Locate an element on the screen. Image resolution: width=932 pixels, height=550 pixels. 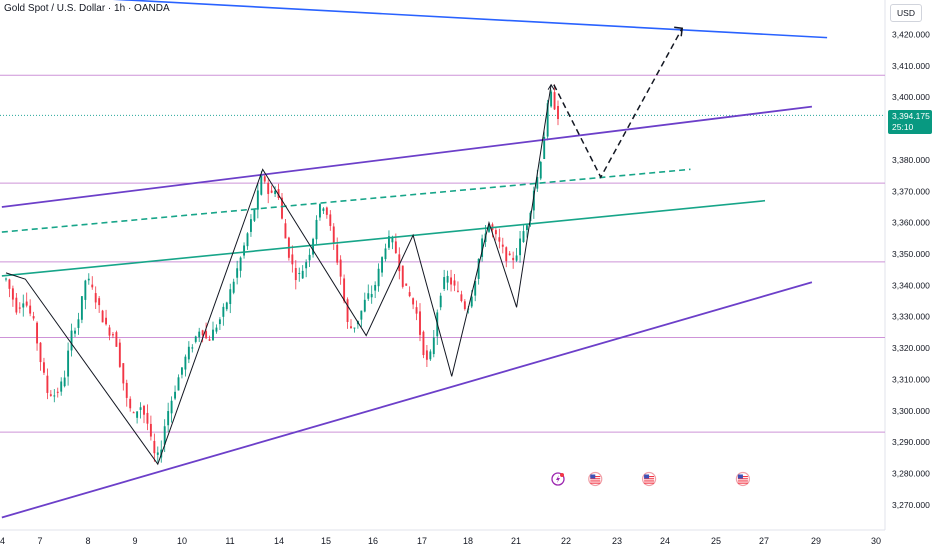
forecast-path is located at coordinates (618, 103).